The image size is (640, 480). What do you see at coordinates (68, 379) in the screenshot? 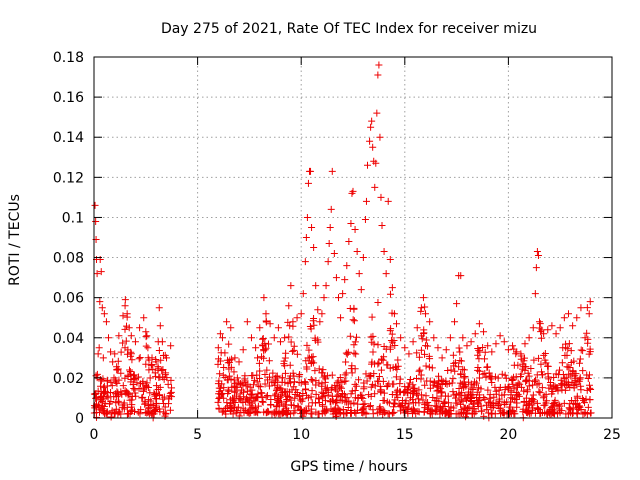
I see `y-tick-label: 0.02` at bounding box center [68, 379].